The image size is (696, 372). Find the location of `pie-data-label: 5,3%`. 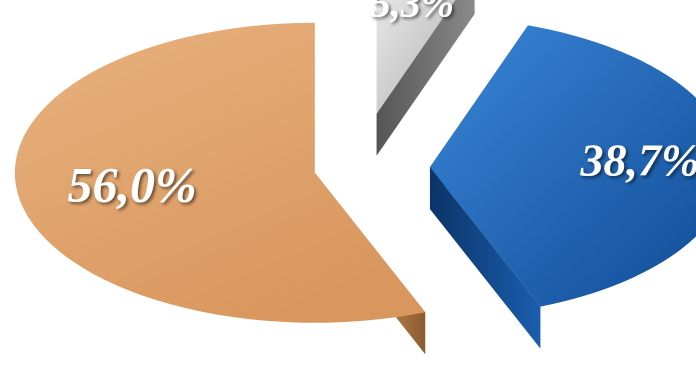

pie-data-label: 5,3% is located at coordinates (412, 12).